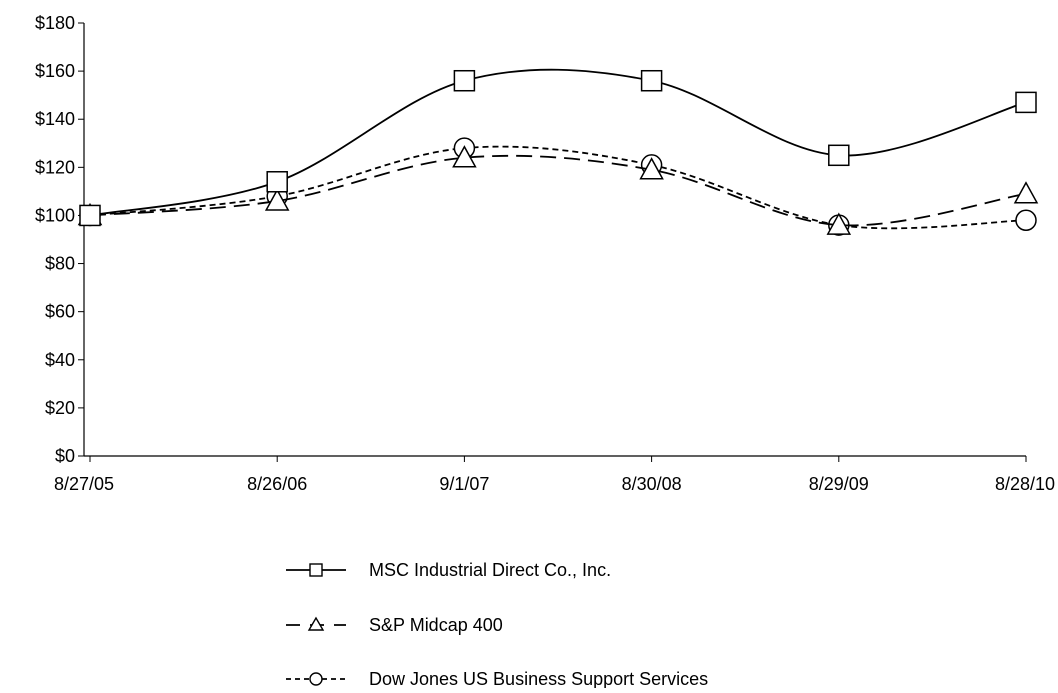  I want to click on data-point-circle, so click(1026, 220).